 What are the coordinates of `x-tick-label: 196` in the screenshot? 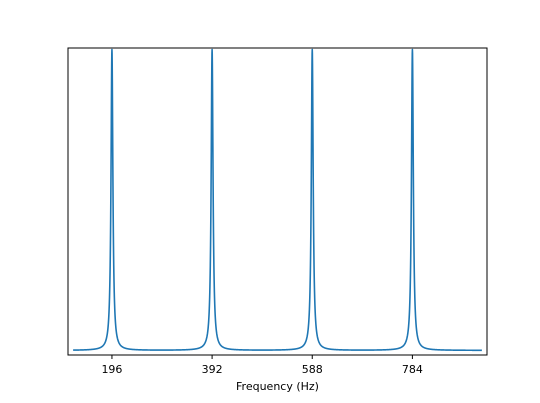 It's located at (111, 369).